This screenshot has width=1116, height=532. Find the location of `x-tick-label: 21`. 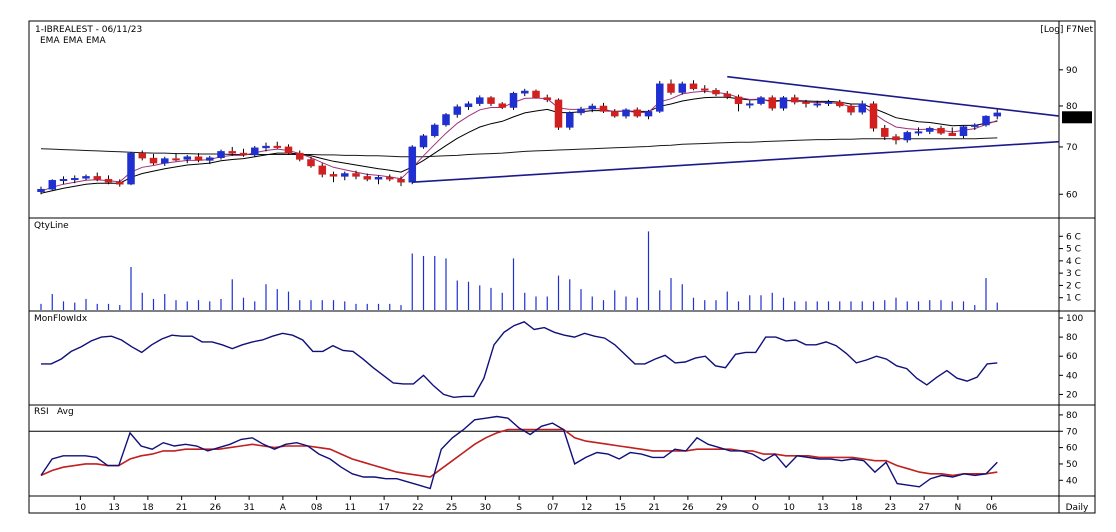

x-tick-label: 21 is located at coordinates (181, 508).